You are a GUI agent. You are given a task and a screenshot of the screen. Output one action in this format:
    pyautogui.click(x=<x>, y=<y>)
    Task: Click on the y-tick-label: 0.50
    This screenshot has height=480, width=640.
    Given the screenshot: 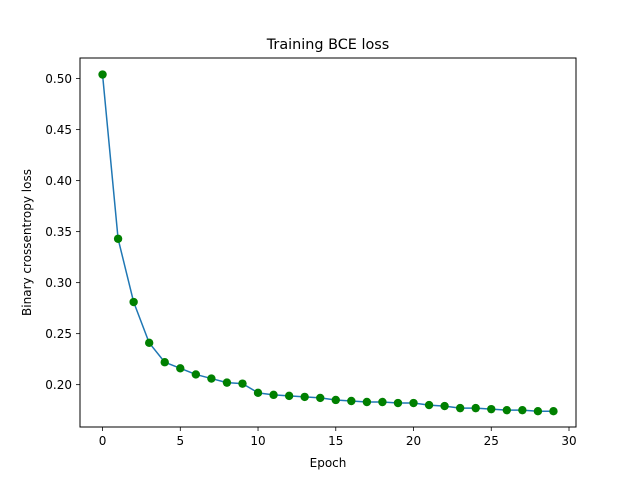 What is the action you would take?
    pyautogui.click(x=58, y=79)
    